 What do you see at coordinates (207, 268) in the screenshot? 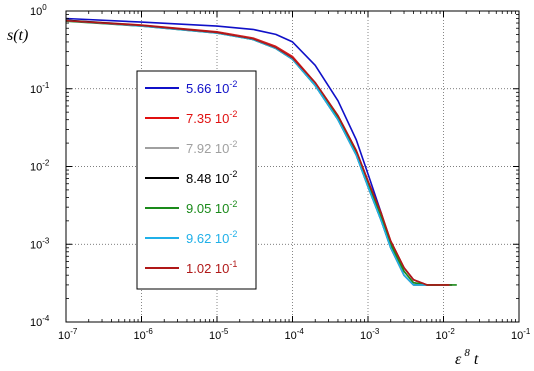
I see `legend-label-value: 1.02 10` at bounding box center [207, 268].